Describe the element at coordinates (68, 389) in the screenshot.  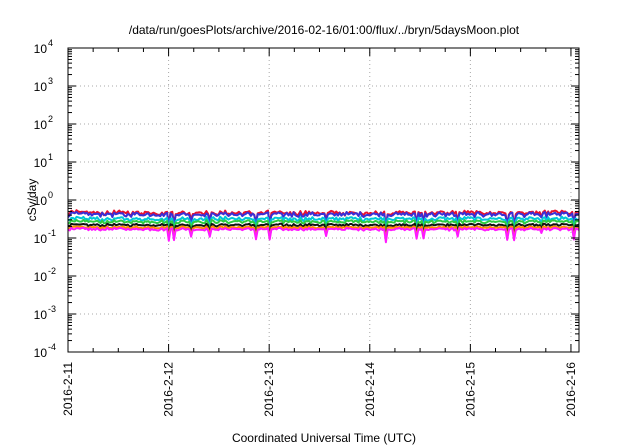
I see `x-tick-label: 2016-2-11` at that location.